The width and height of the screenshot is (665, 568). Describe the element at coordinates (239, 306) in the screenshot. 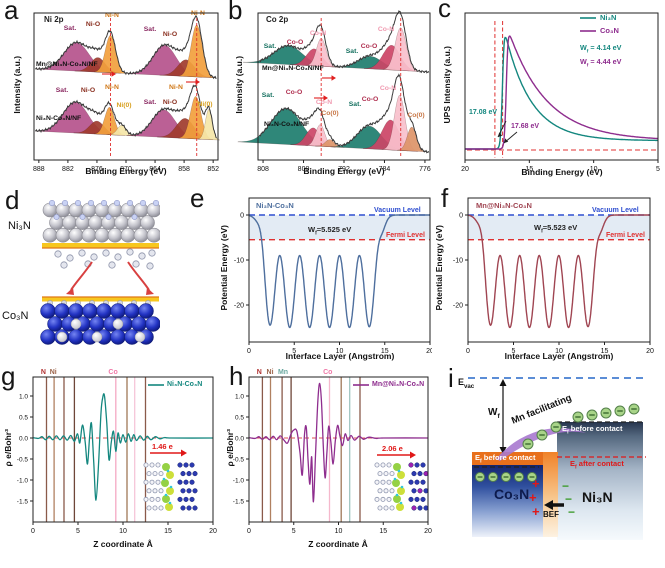

I see `y-tick-label: -20` at that location.